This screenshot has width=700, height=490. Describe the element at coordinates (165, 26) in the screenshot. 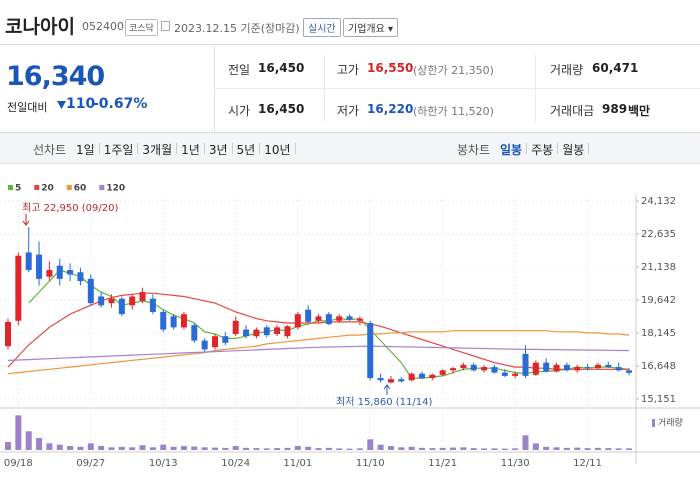

I see `calendar-icon` at that location.